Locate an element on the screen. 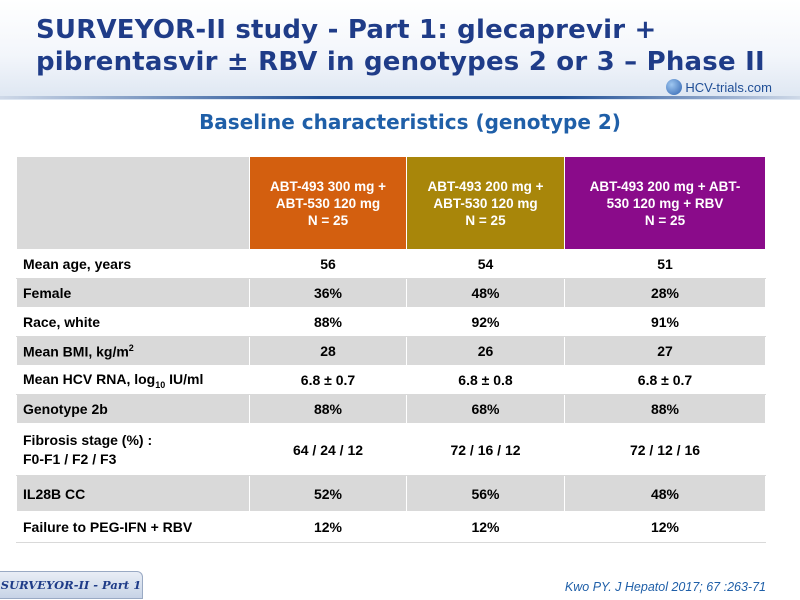 This screenshot has height=600, width=800. arm-2-line-1: ABT-493 200 mg + is located at coordinates (485, 186).